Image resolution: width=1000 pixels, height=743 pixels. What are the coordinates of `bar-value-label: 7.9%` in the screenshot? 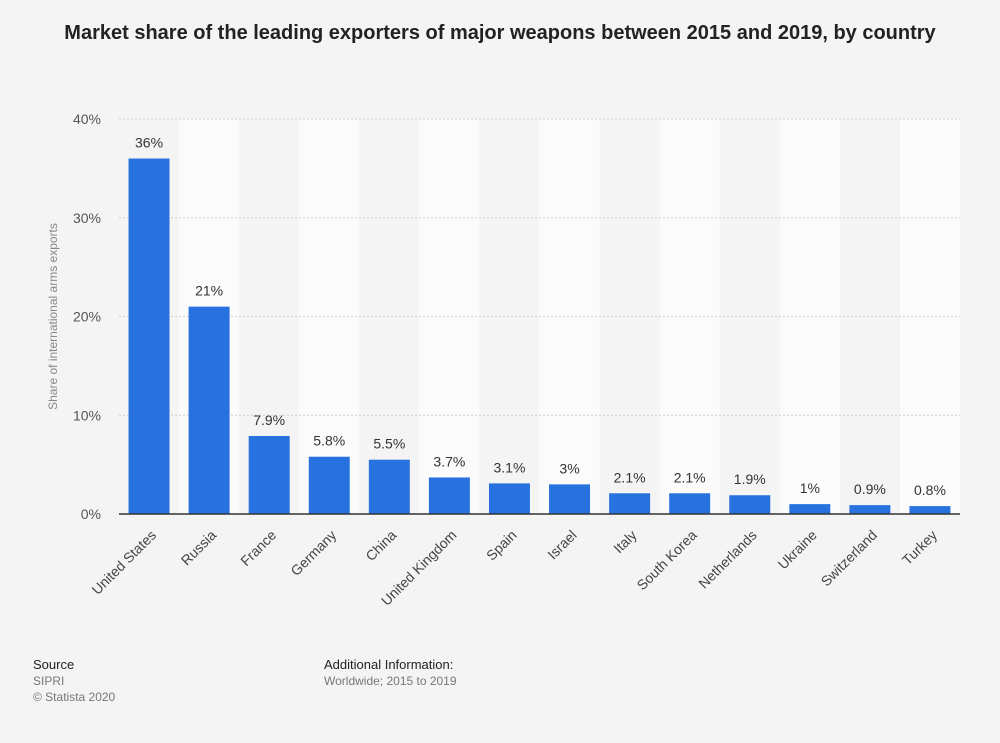 It's located at (269, 420).